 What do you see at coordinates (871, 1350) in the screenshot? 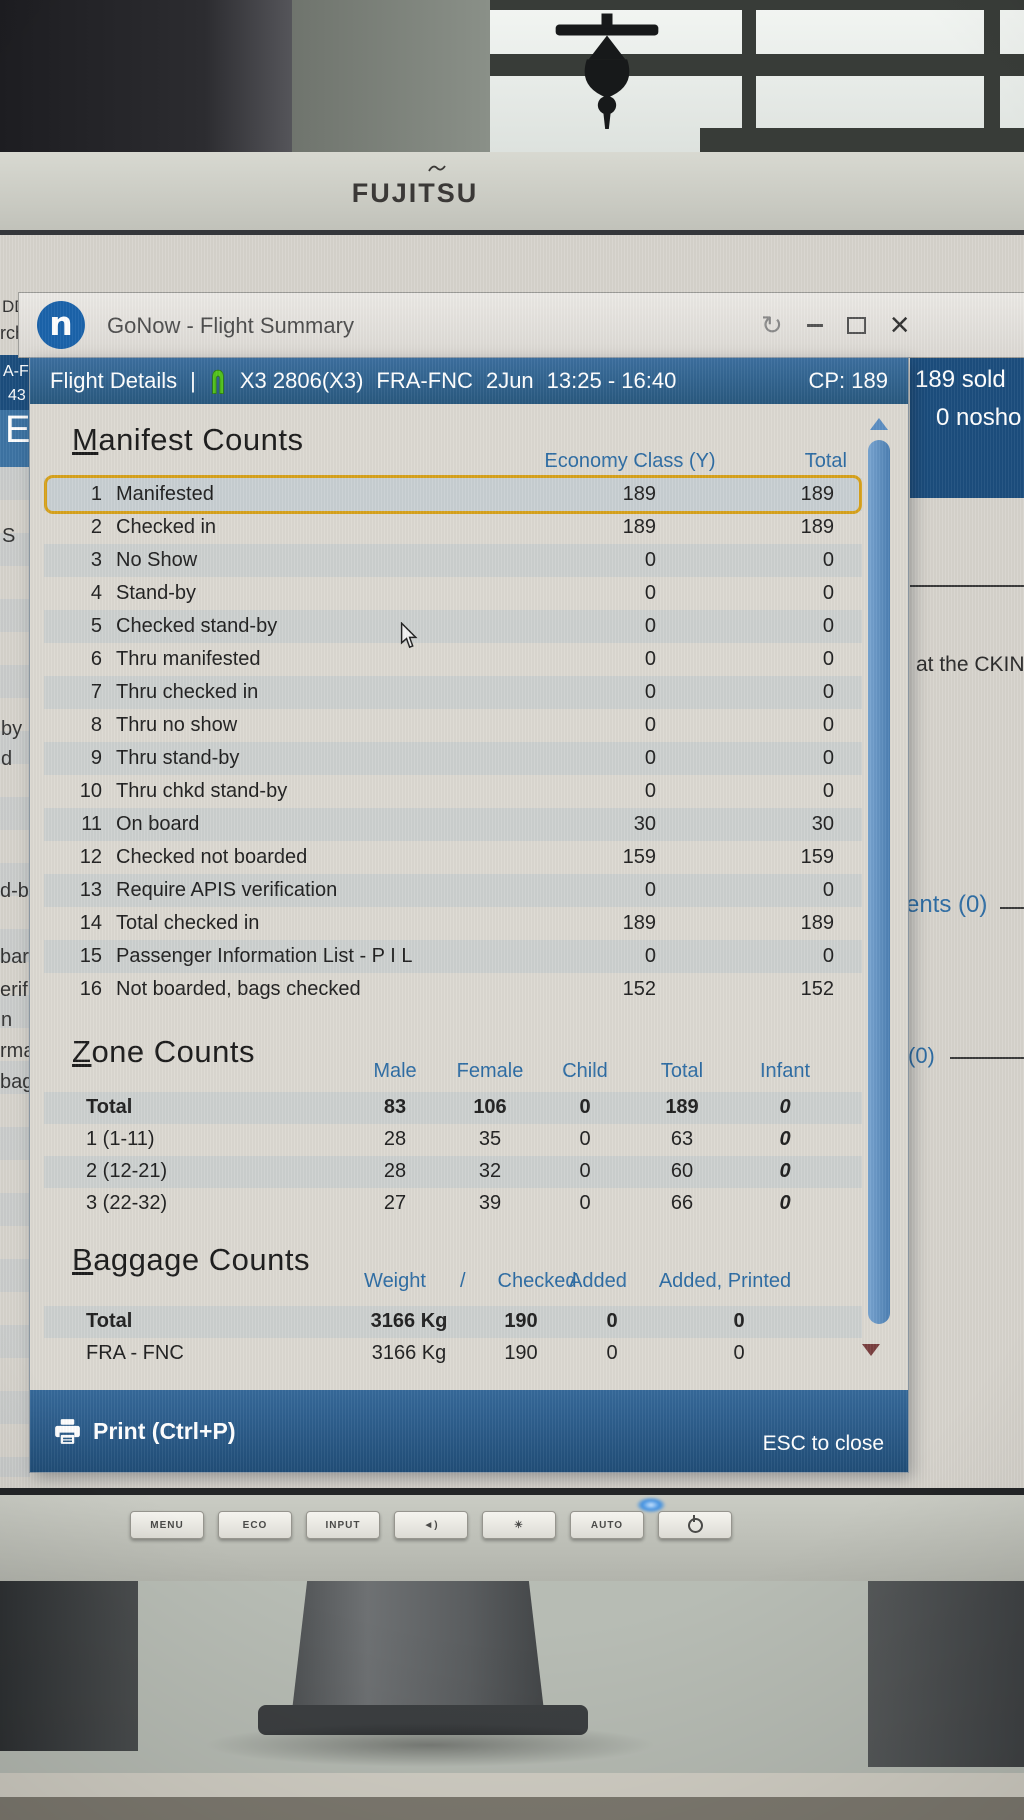
I see `scroll-down-button` at bounding box center [871, 1350].